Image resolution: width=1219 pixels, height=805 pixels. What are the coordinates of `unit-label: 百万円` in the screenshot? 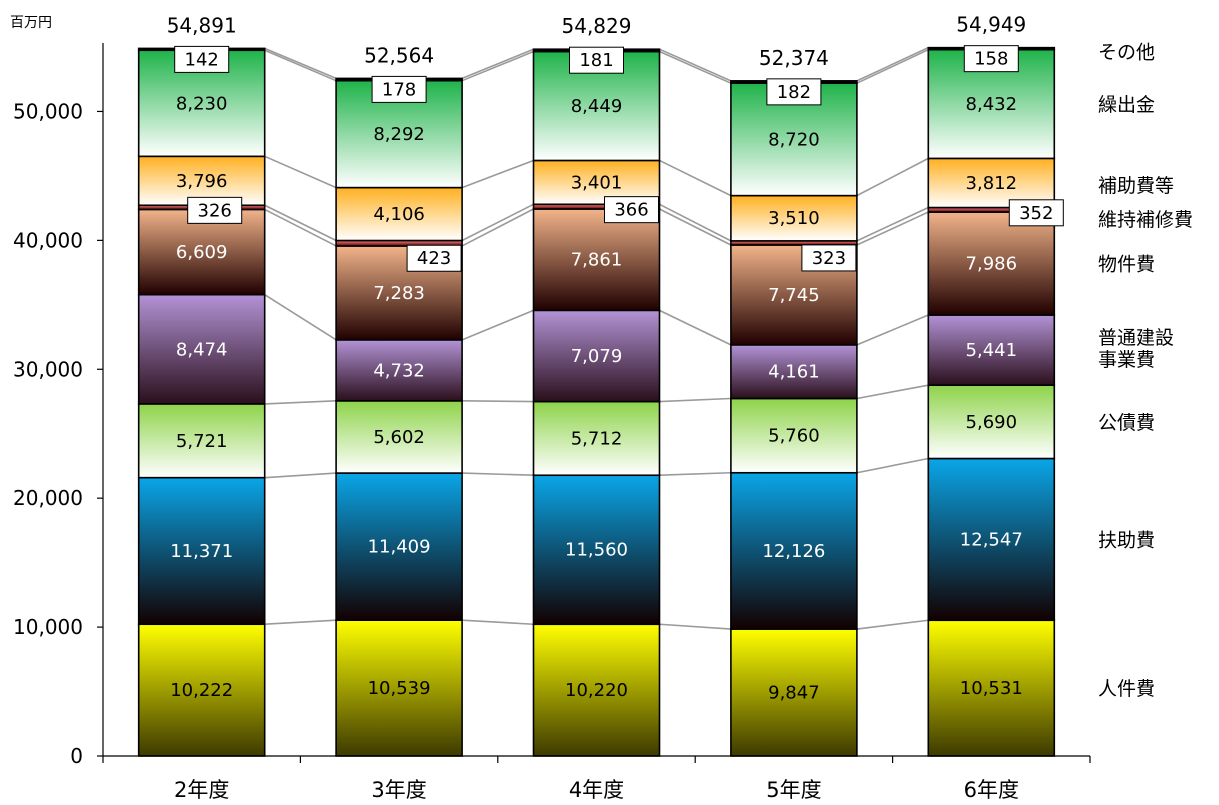 It's located at (31, 23).